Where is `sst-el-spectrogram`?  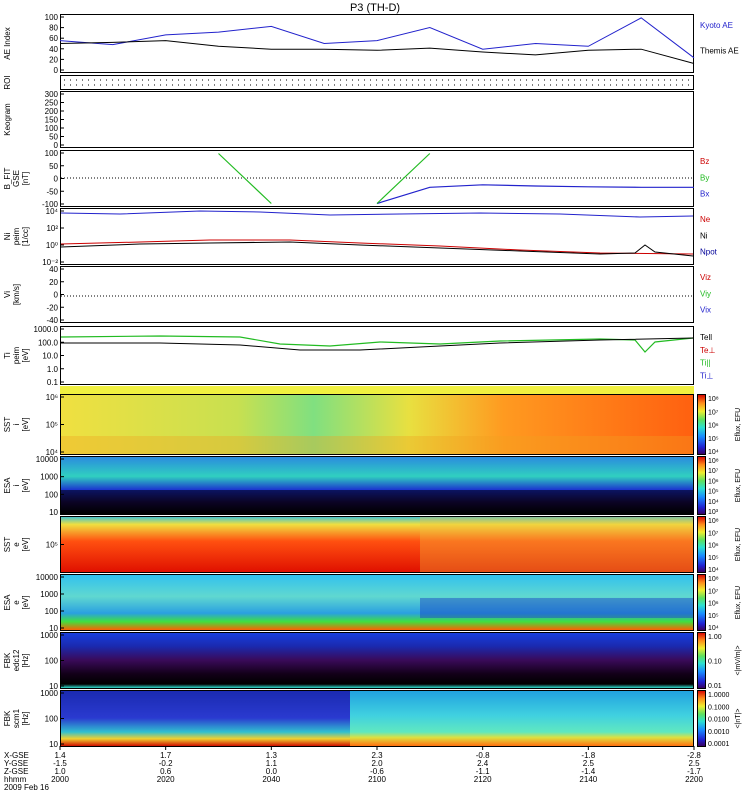
sst-el-spectrogram is located at coordinates (377, 544).